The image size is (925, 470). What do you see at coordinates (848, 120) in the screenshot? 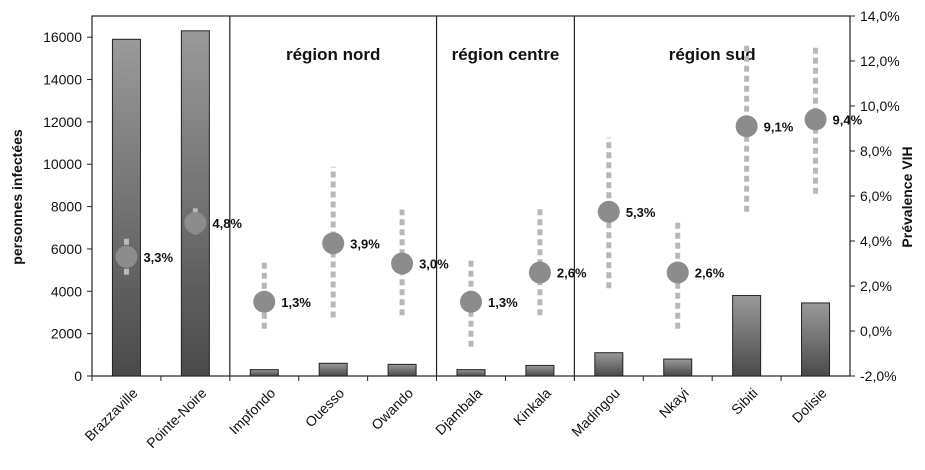
I see `prevalence-label: 9,4%` at bounding box center [848, 120].